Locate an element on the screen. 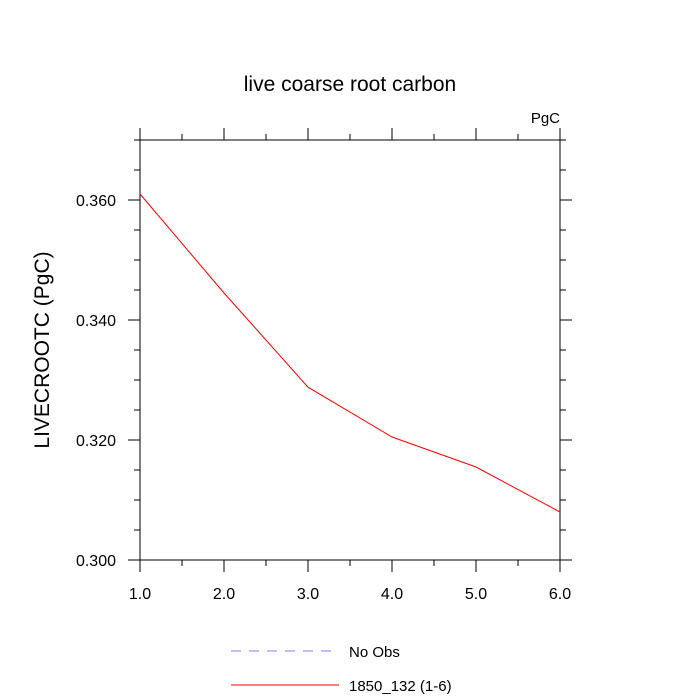 This screenshot has width=700, height=700. y-tick-label: 0.320 is located at coordinates (96, 441).